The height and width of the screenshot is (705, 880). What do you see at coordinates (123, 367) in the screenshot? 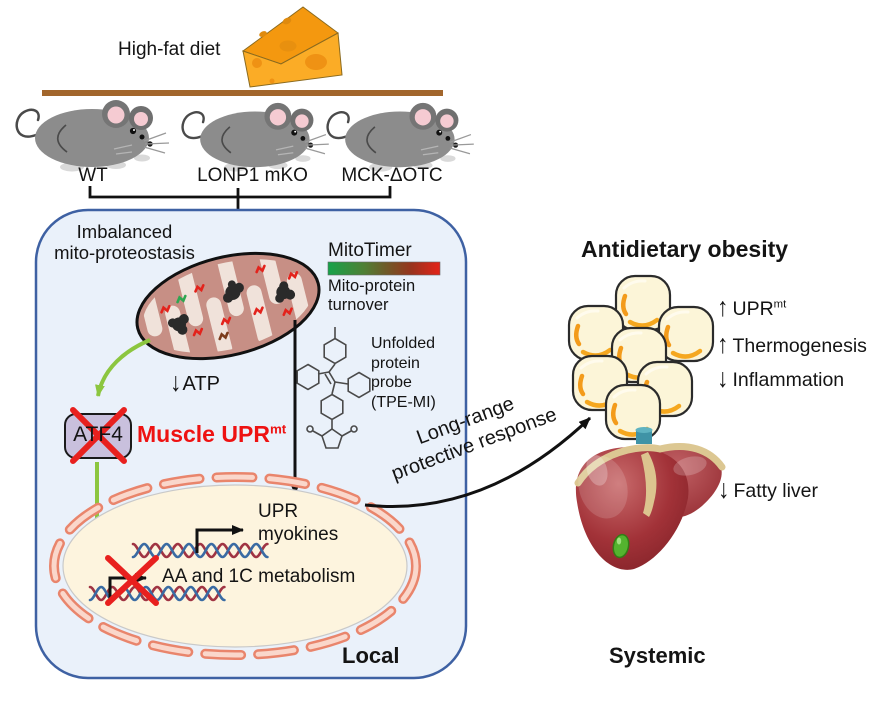
I see `green-arrow-mito-to-atf4` at bounding box center [123, 367].